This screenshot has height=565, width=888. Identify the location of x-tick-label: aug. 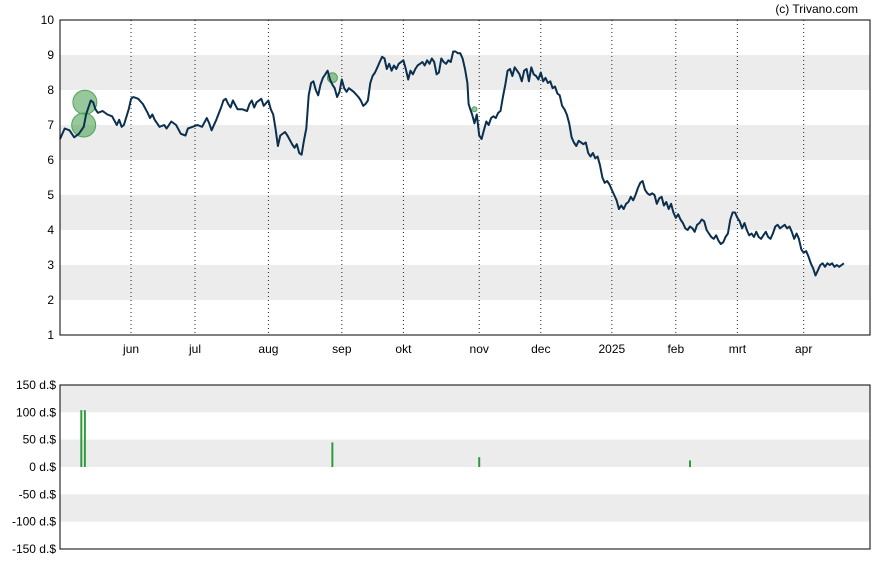
(268, 349).